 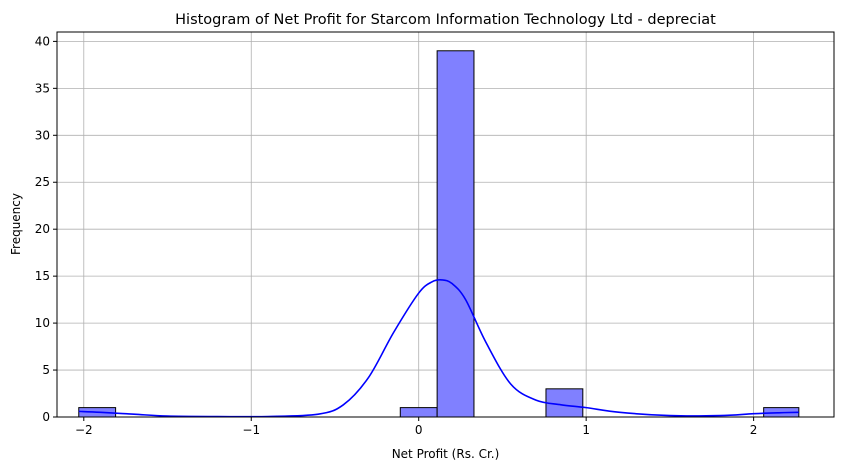 What do you see at coordinates (42, 88) in the screenshot?
I see `y-tick-label: 35` at bounding box center [42, 88].